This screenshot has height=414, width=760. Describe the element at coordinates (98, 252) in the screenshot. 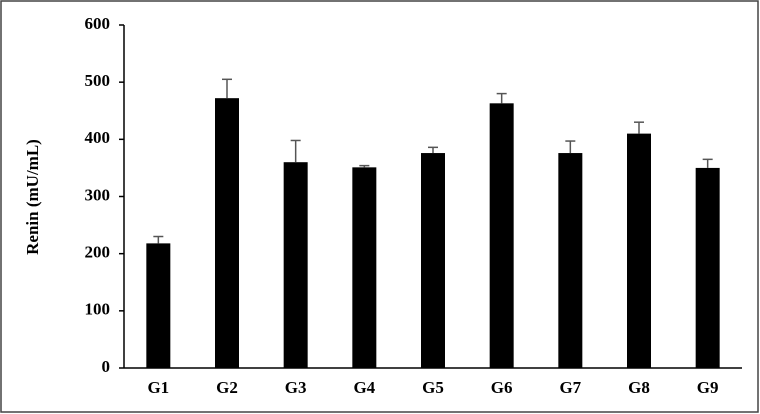

I see `y-tick-label: 200` at that location.